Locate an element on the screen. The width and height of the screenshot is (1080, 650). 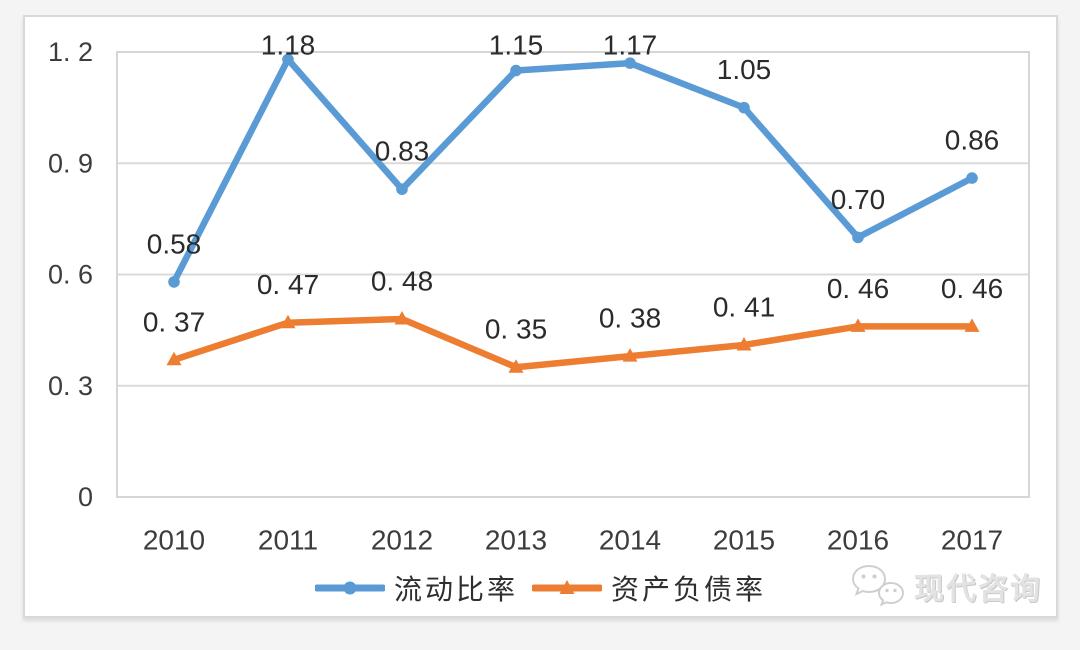
data-label: 0.70 is located at coordinates (858, 199).